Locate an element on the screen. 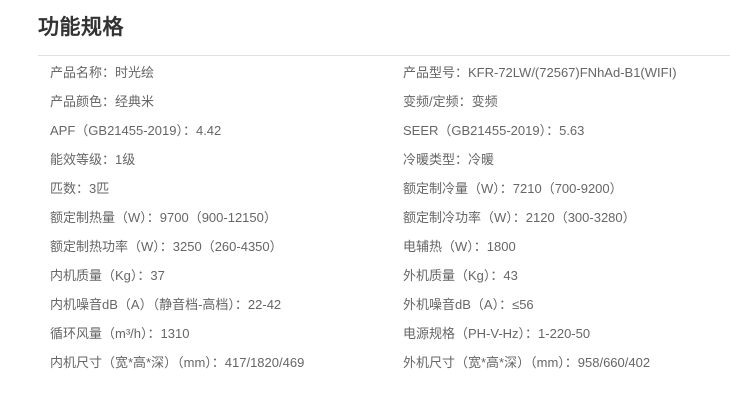 The width and height of the screenshot is (730, 413). spec-cell-indoor-weight: 内机质量（Kg）：37 is located at coordinates (107, 275).